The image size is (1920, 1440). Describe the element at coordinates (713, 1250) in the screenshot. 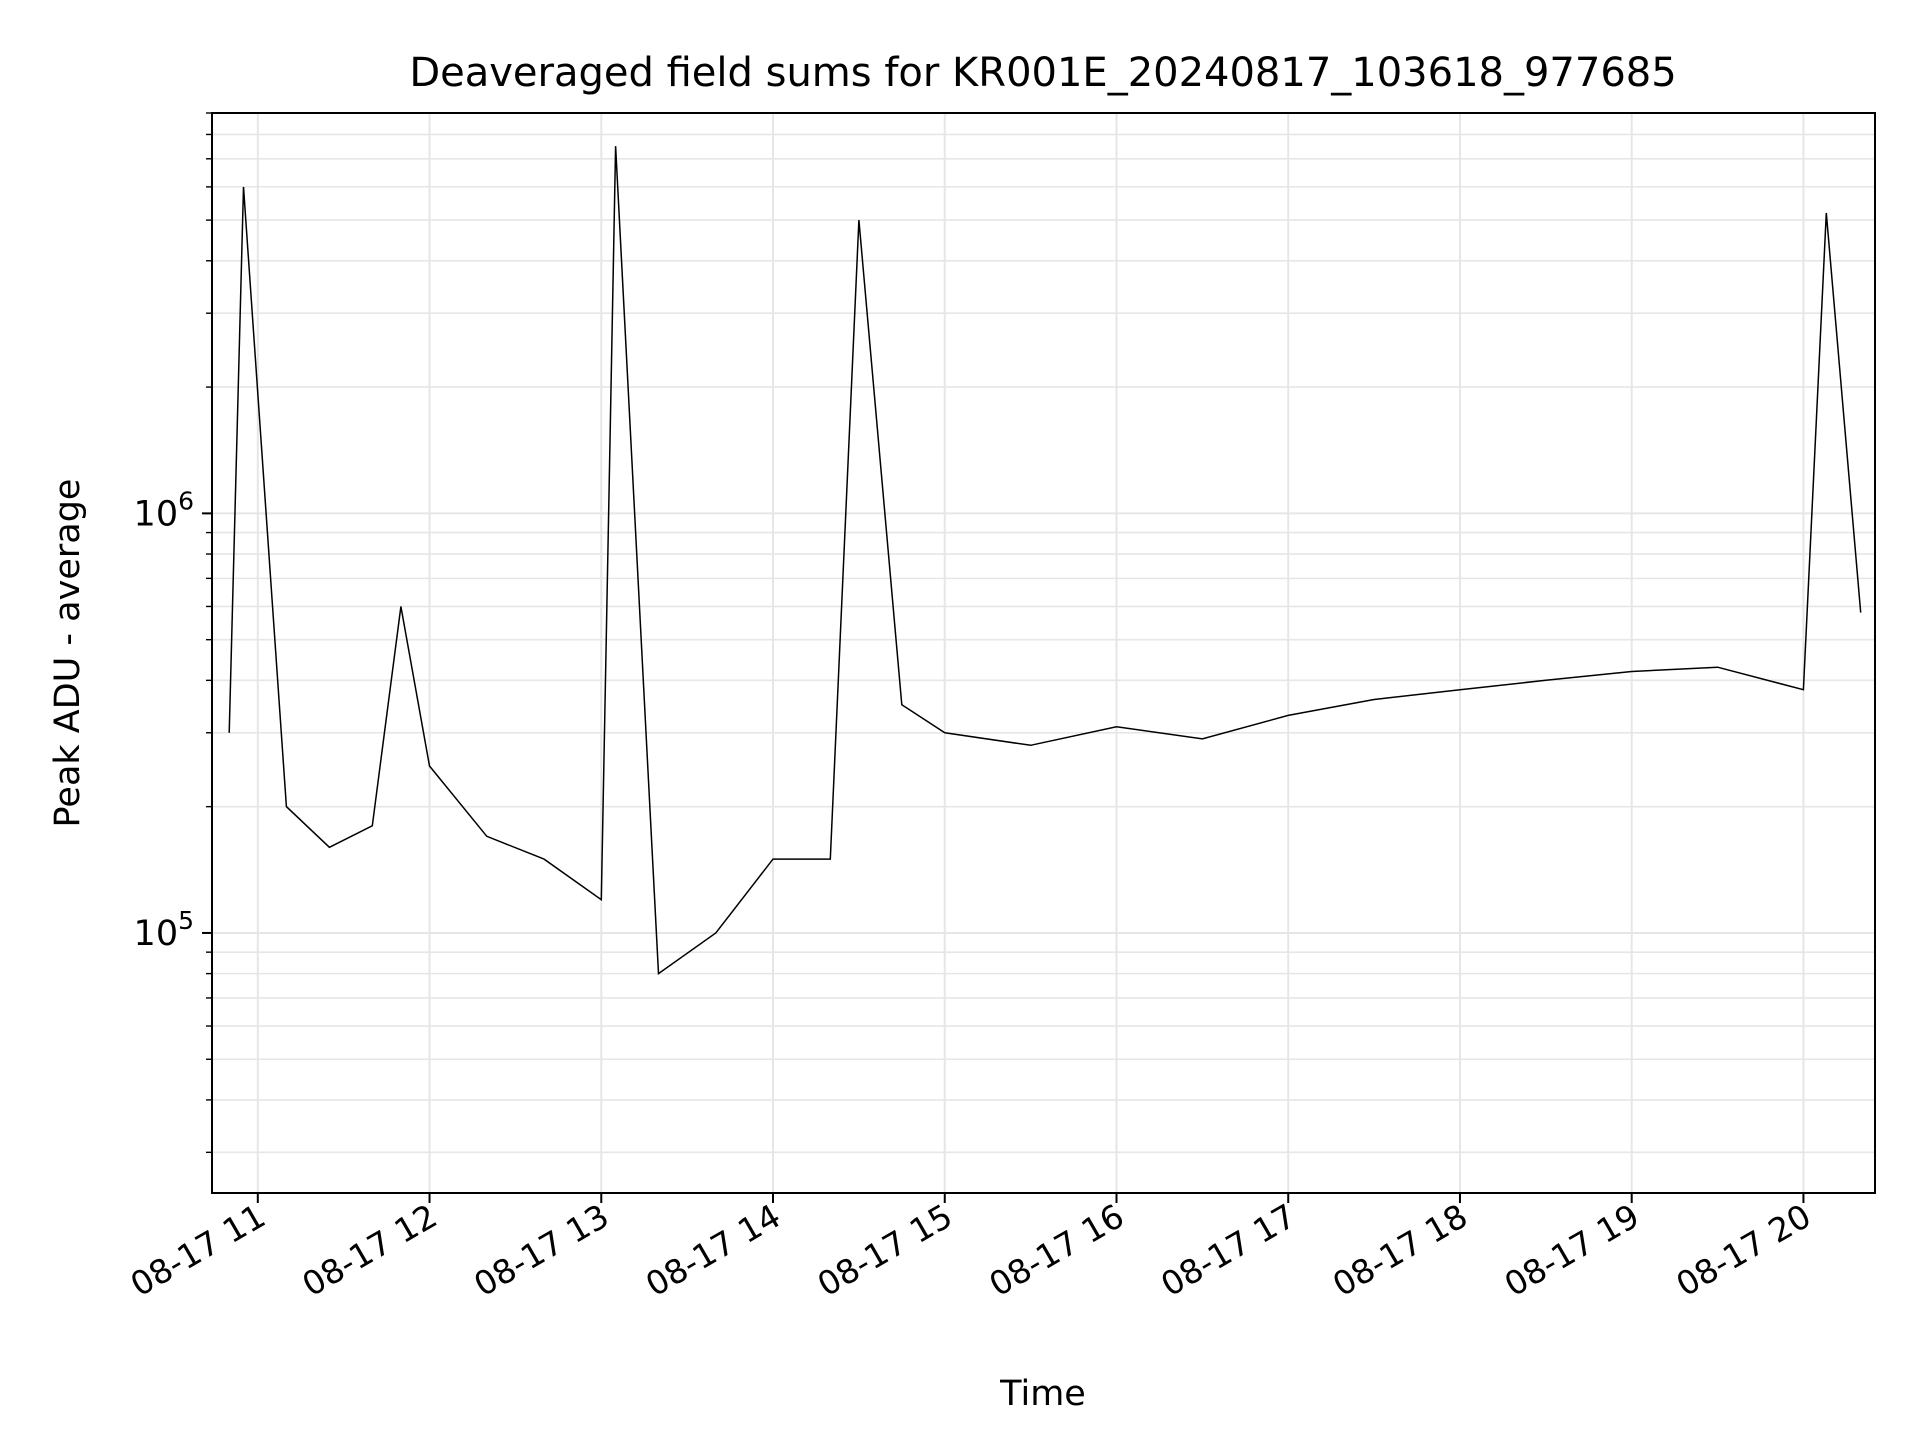

I see `x-tick-label: 08-17 14` at that location.